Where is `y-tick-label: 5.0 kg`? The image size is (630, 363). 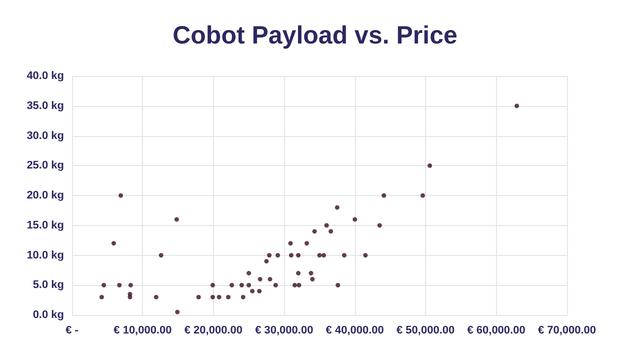
y-tick-label: 5.0 kg is located at coordinates (48, 285).